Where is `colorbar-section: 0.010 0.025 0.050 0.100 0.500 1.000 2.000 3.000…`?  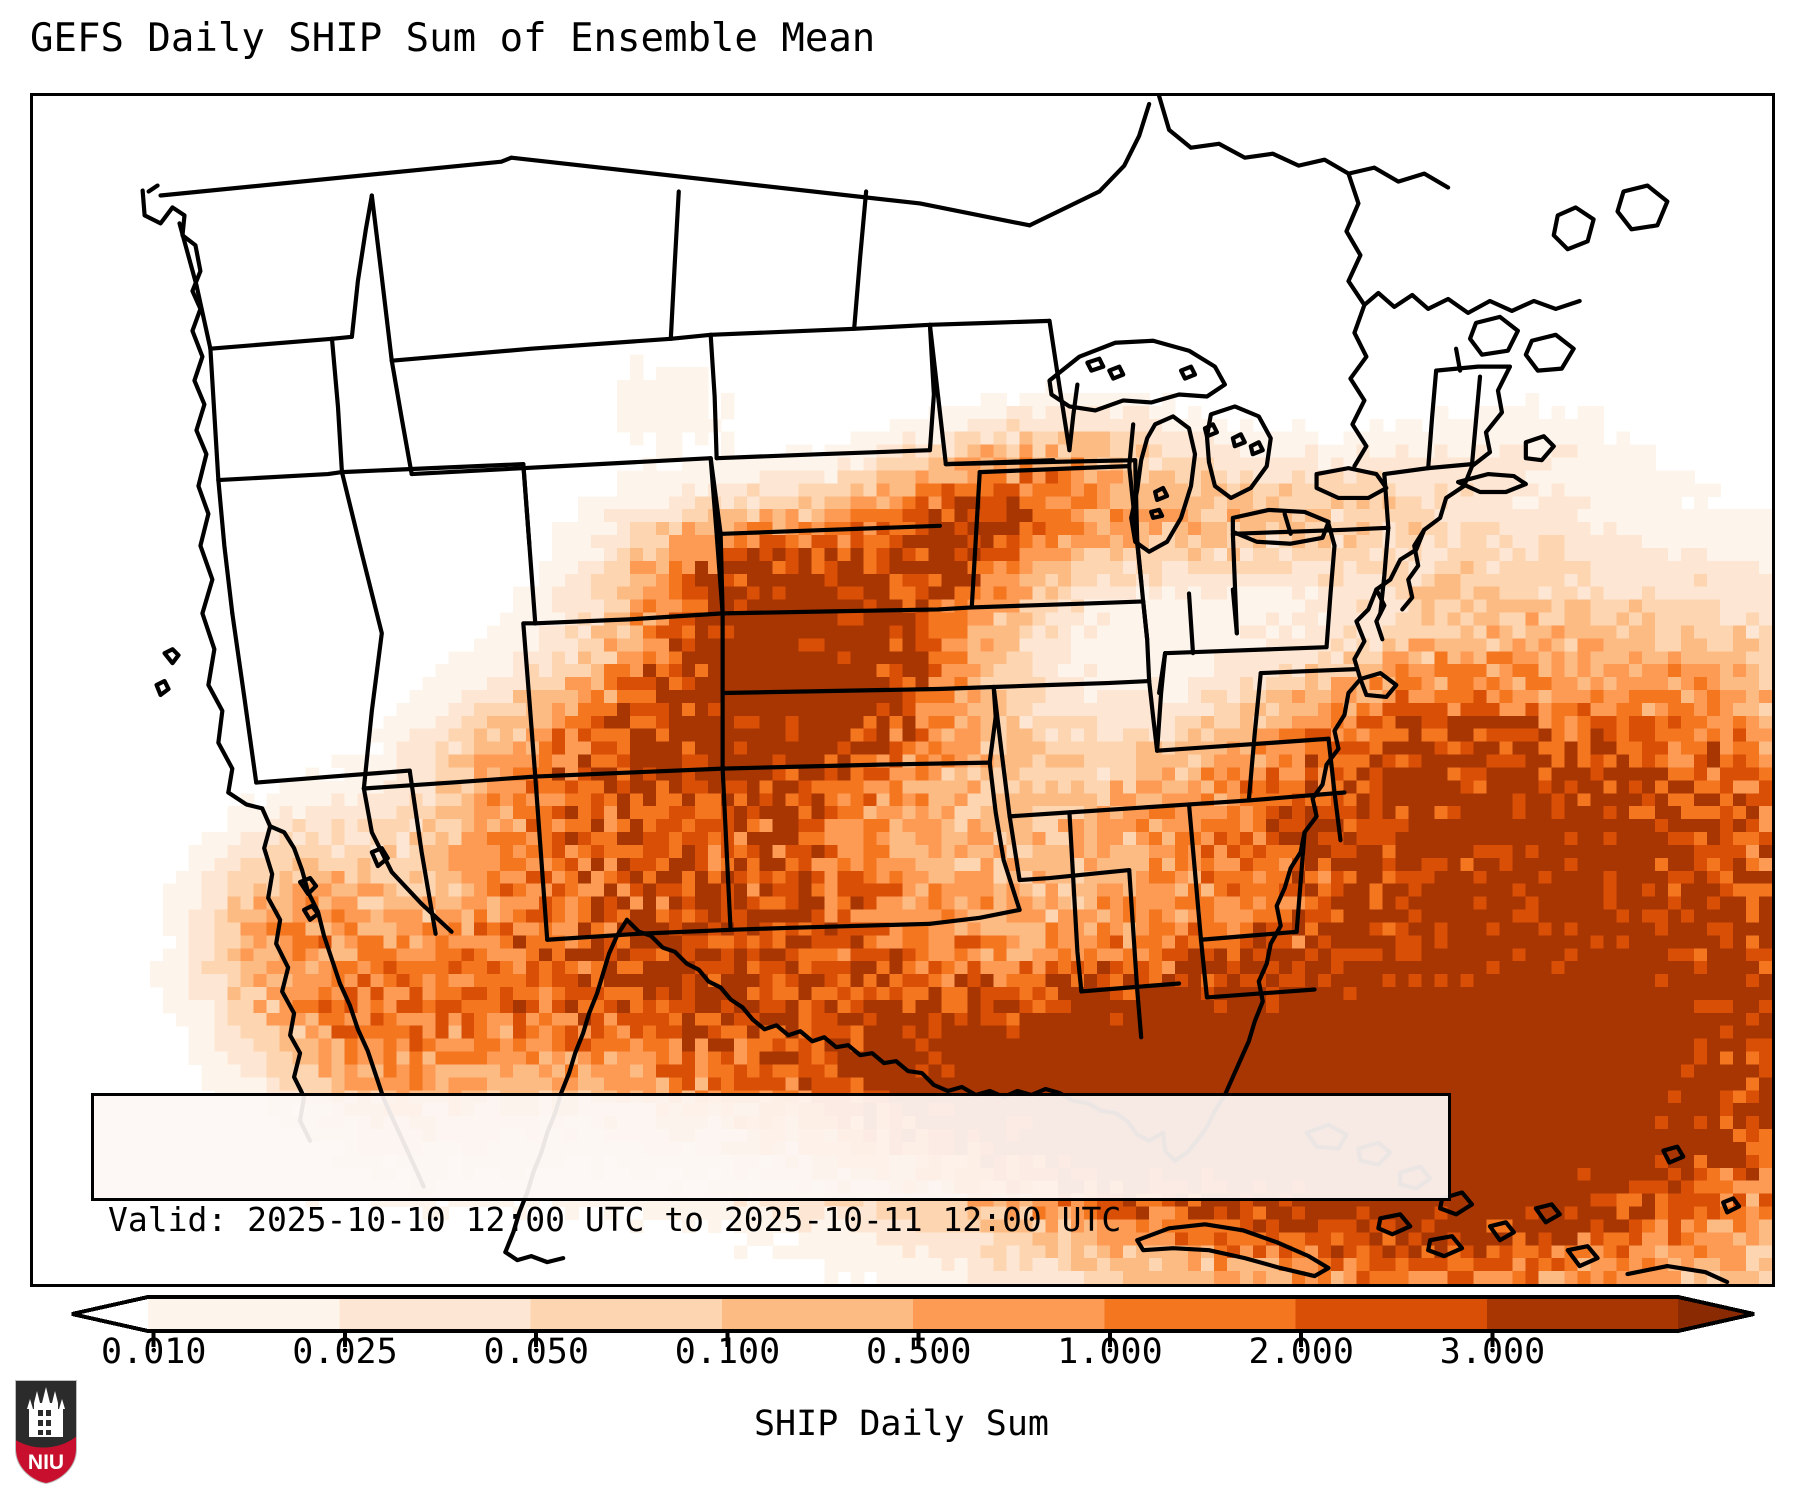
colorbar-section: 0.010 0.025 0.050 0.100 0.500 1.000 2.000 3.000… is located at coordinates (901, 1393).